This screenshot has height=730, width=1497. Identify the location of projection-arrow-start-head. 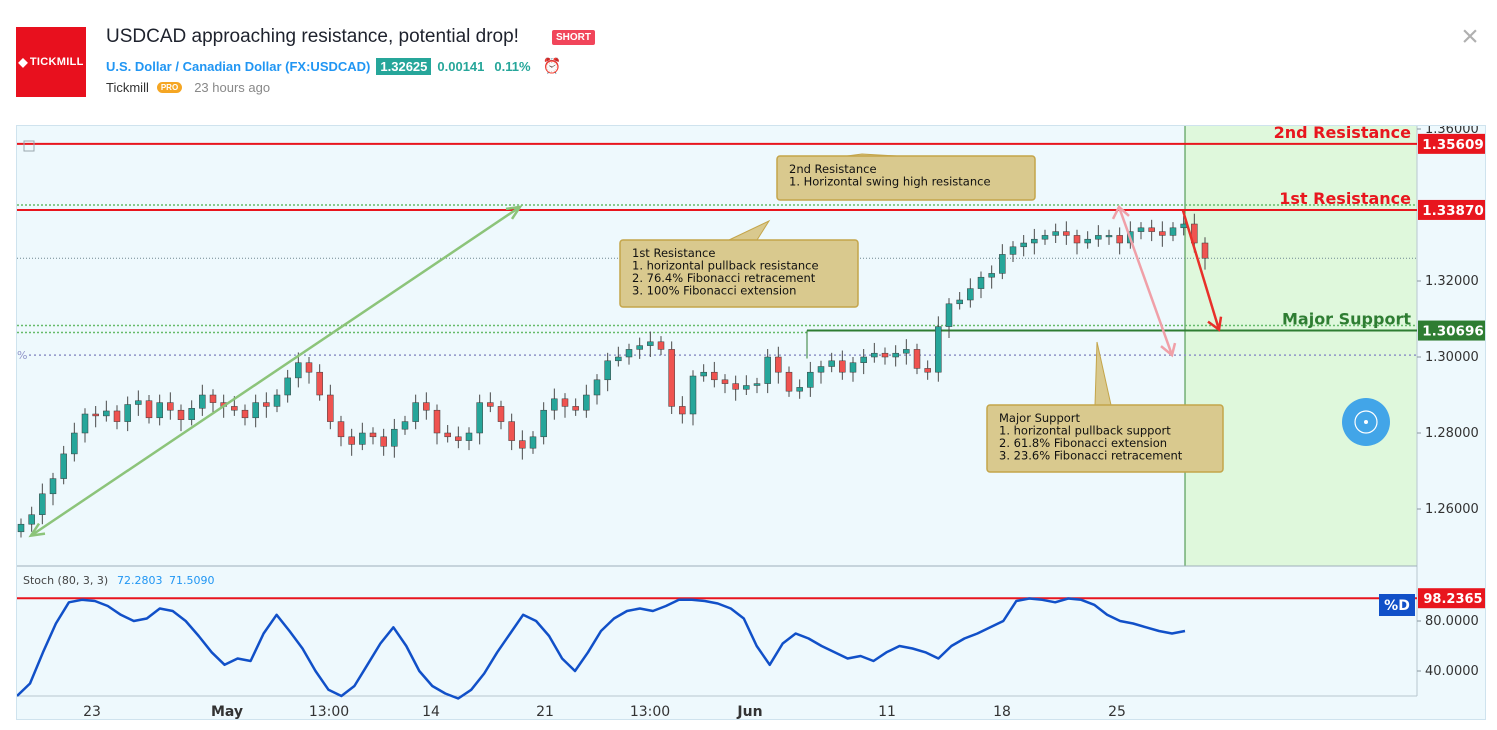
(1120, 212).